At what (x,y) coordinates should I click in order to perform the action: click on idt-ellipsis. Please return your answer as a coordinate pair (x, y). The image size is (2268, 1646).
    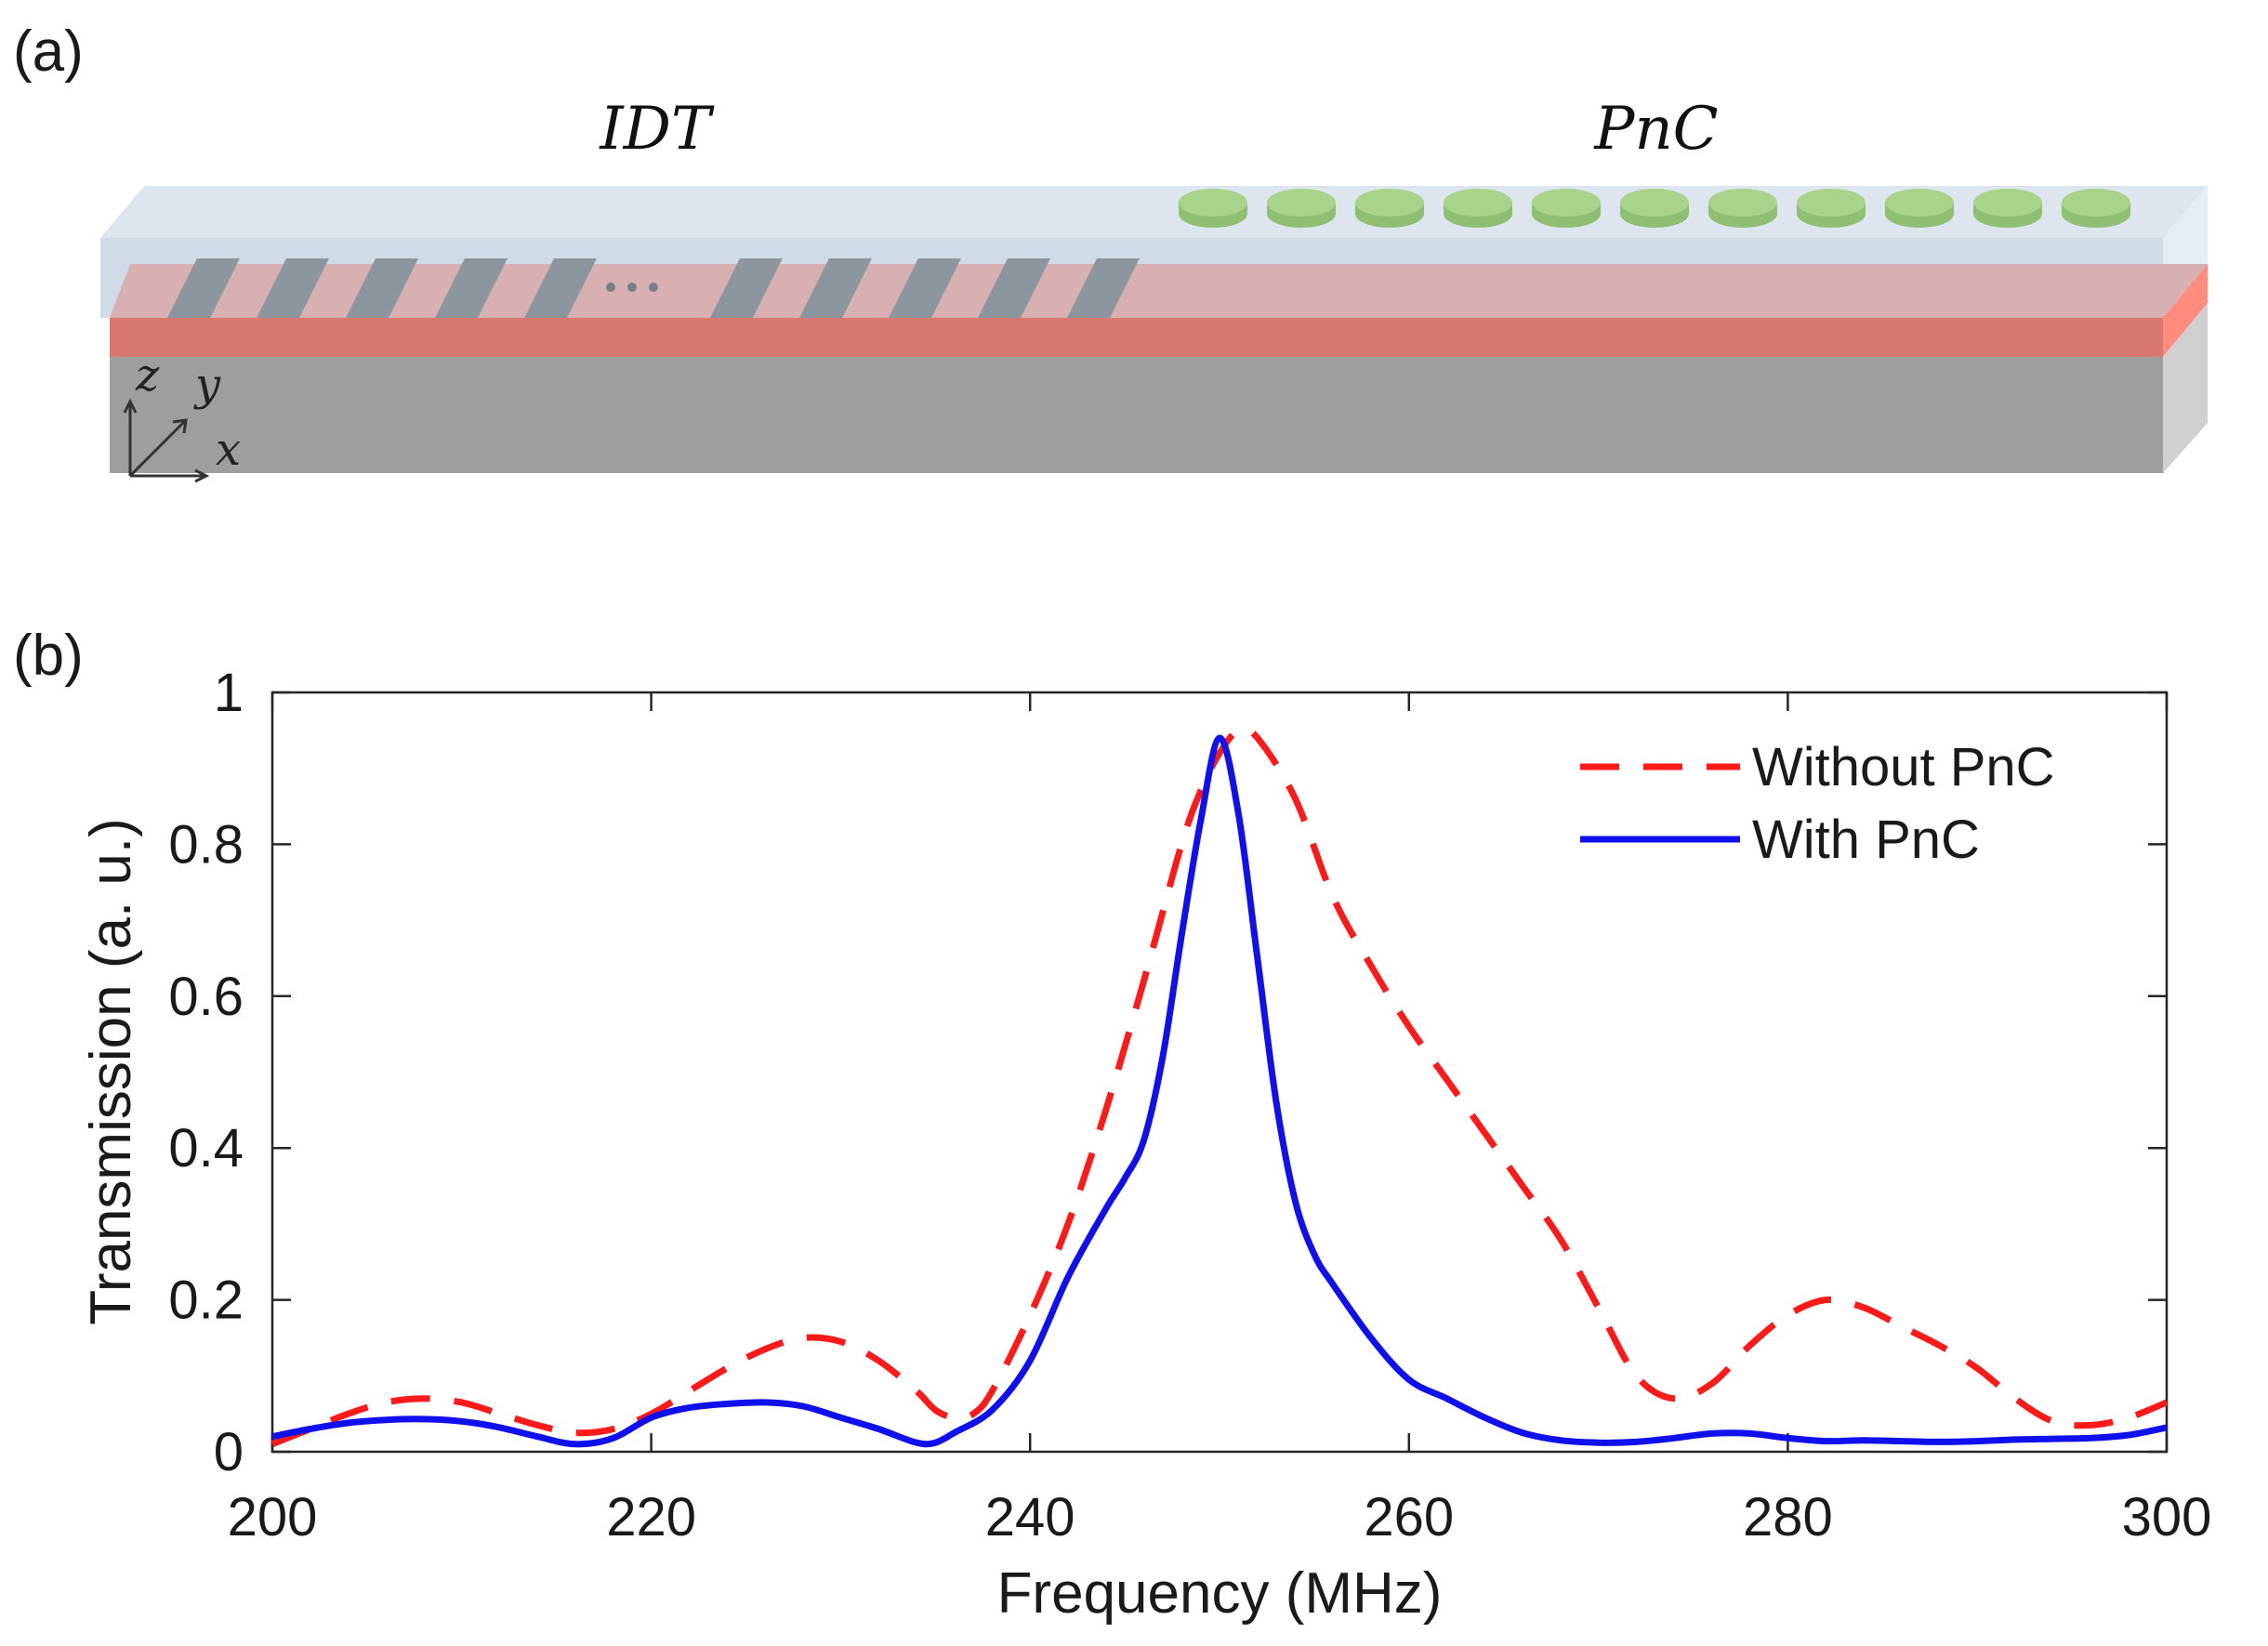
    Looking at the image, I should click on (632, 287).